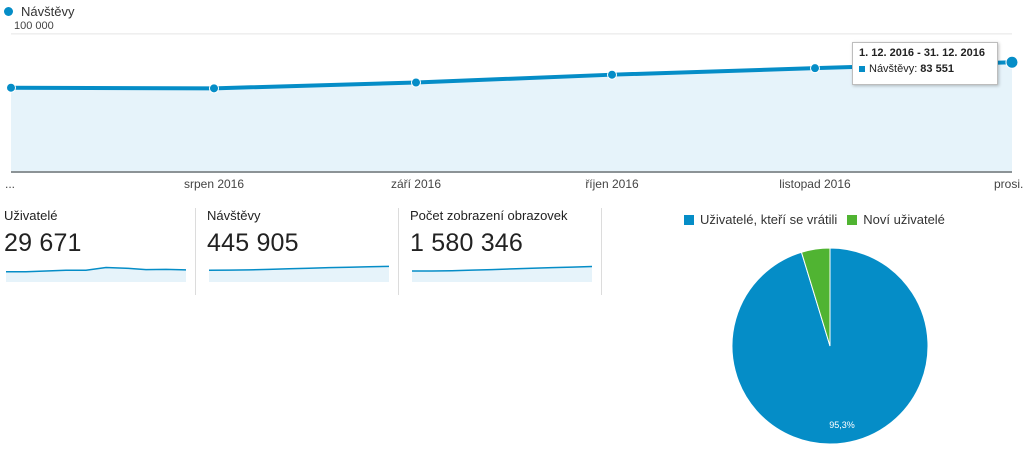 Image resolution: width=1024 pixels, height=449 pixels. I want to click on metric-label: Počet zobrazení obrazovek, so click(489, 215).